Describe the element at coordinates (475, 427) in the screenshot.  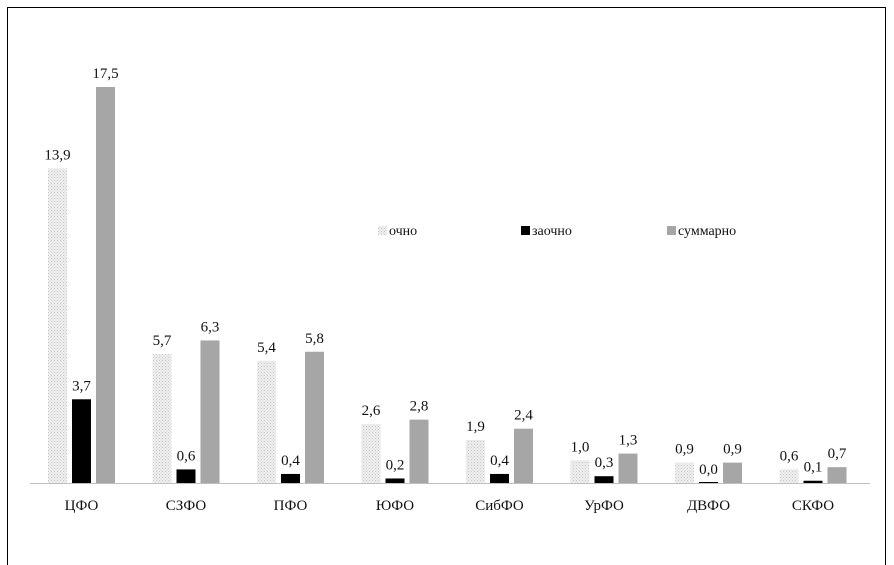
I see `value-label: 1,9` at that location.